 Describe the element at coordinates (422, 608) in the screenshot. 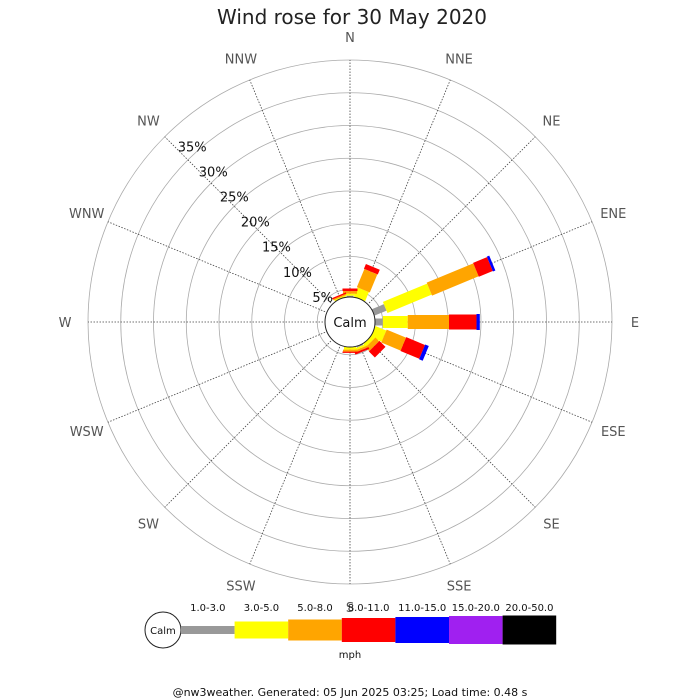

I see `legend-label-11-0-15-0: 11.0-15.0` at that location.